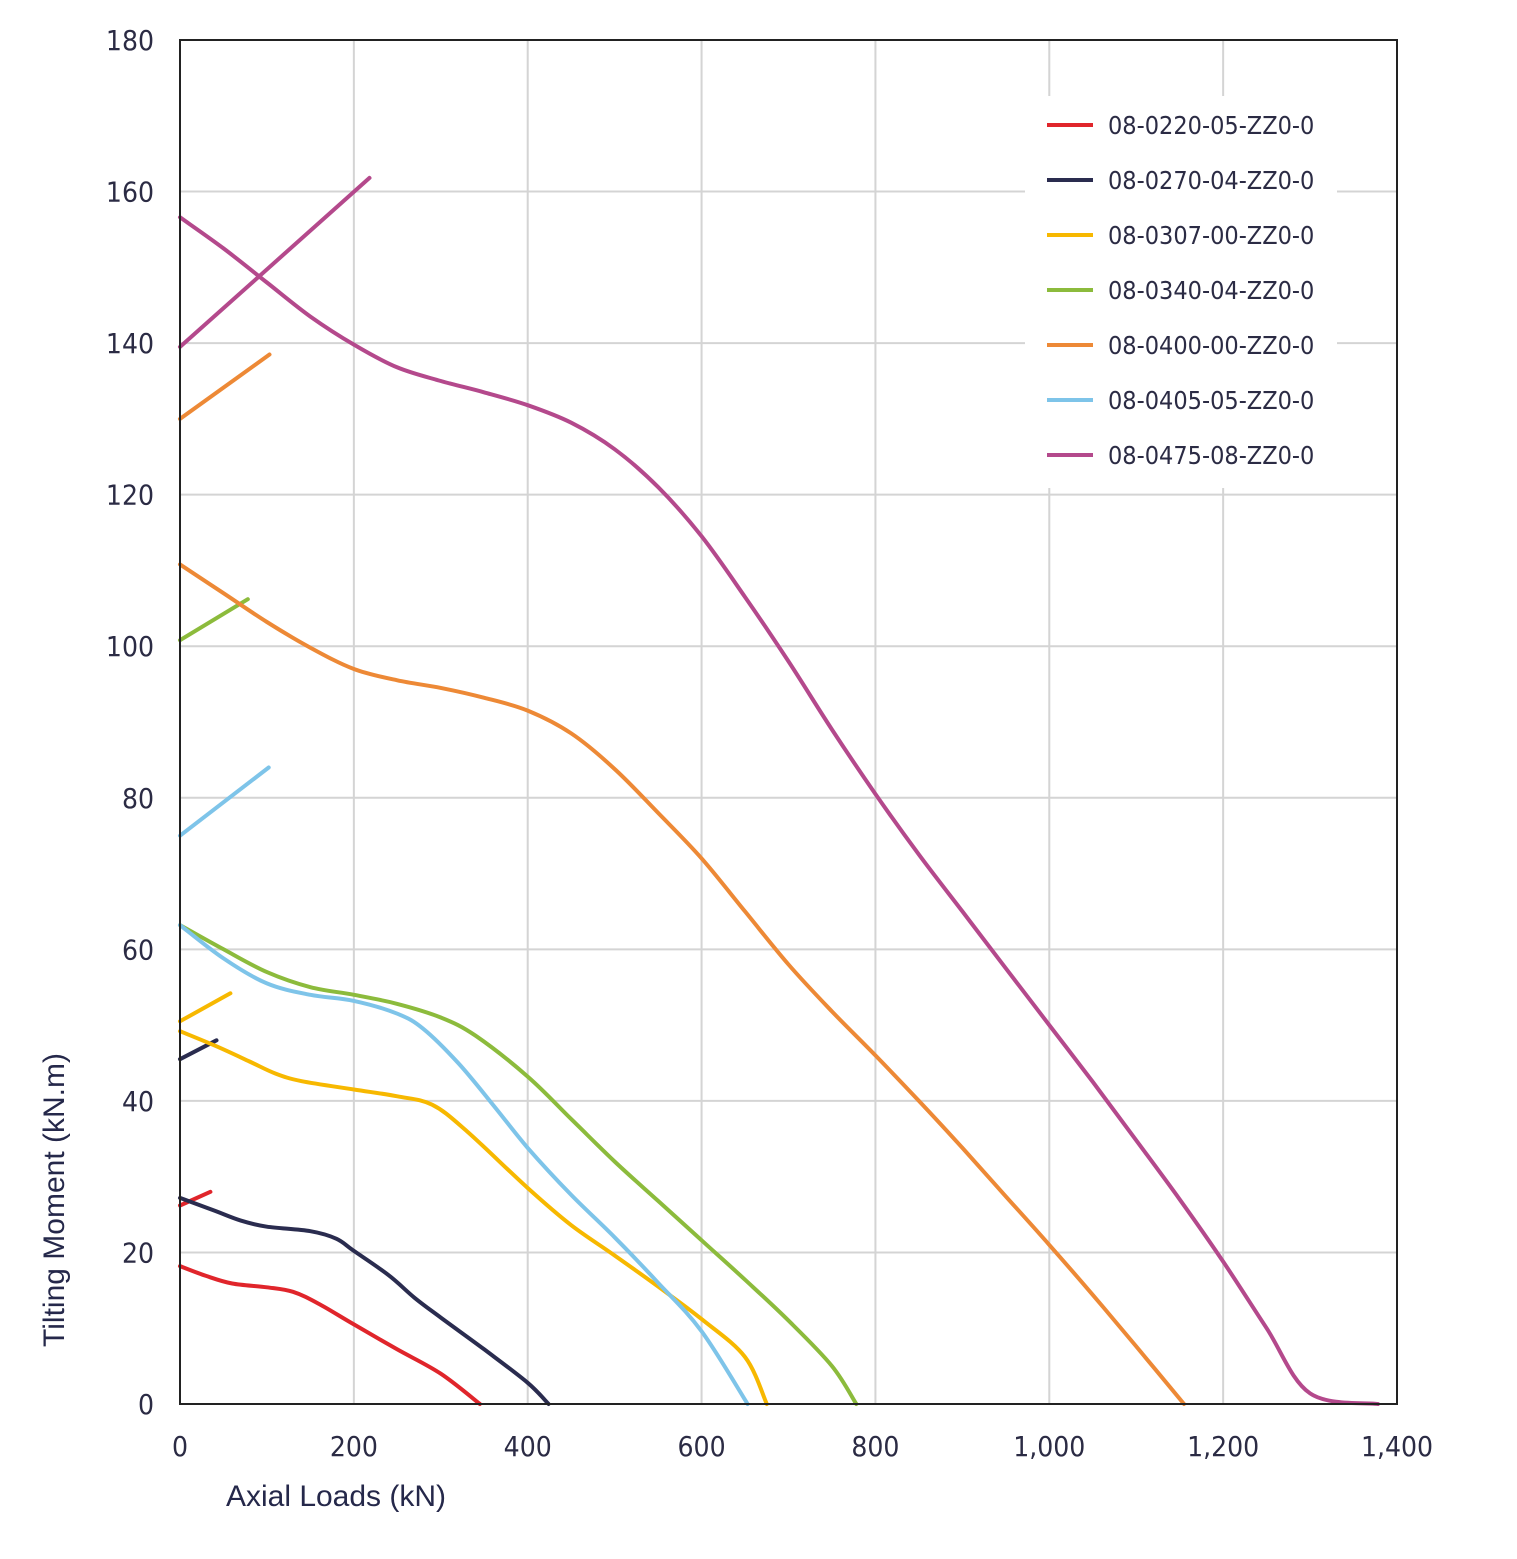 This screenshot has width=1517, height=1559. What do you see at coordinates (702, 1446) in the screenshot?
I see `x-tick-label: 600` at bounding box center [702, 1446].